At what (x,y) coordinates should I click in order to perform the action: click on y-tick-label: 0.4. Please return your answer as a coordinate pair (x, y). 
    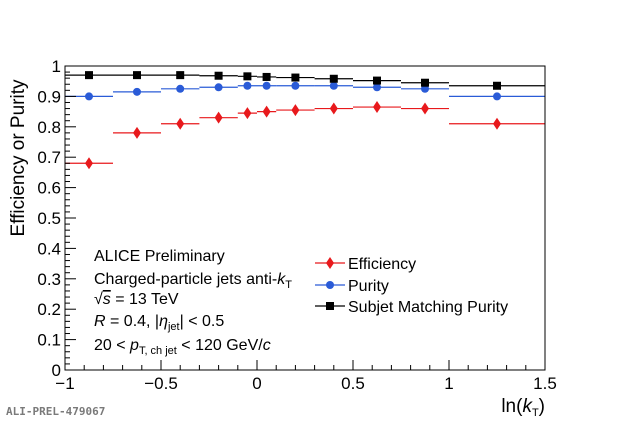
    Looking at the image, I should click on (49, 248).